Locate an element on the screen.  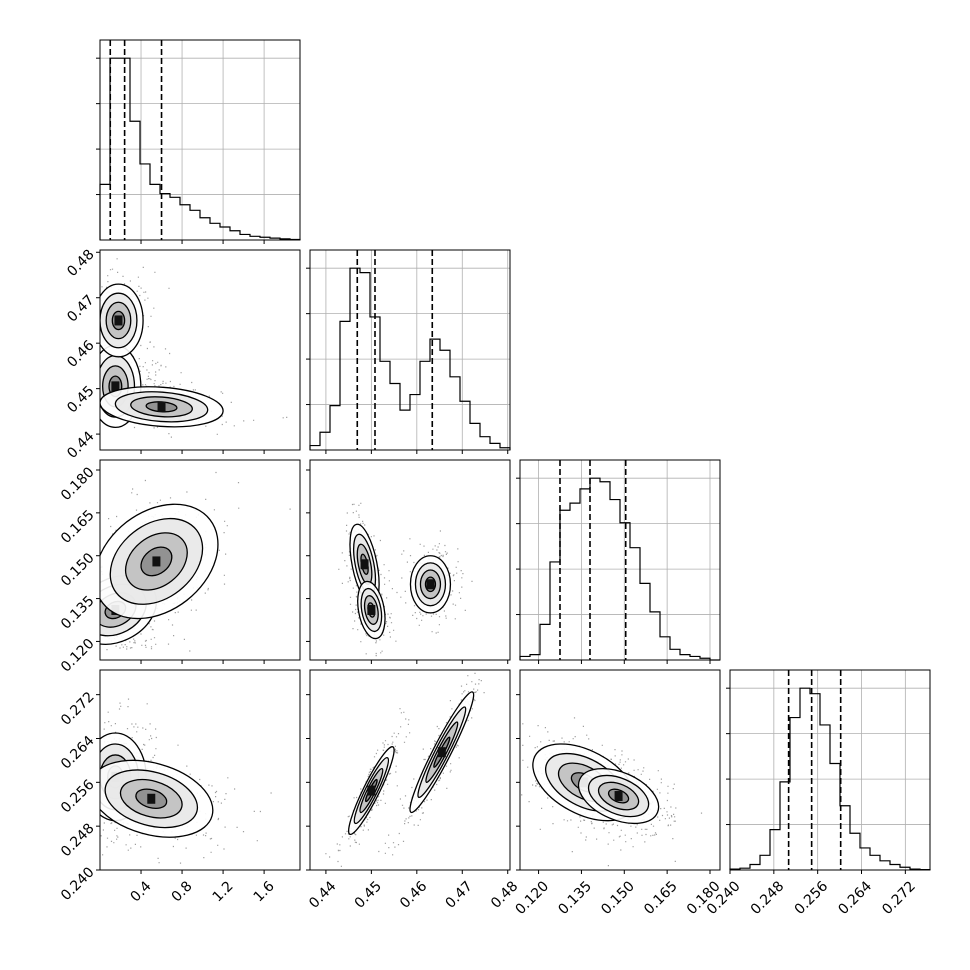
x-tick-label: 0.46 is located at coordinates (413, 894).